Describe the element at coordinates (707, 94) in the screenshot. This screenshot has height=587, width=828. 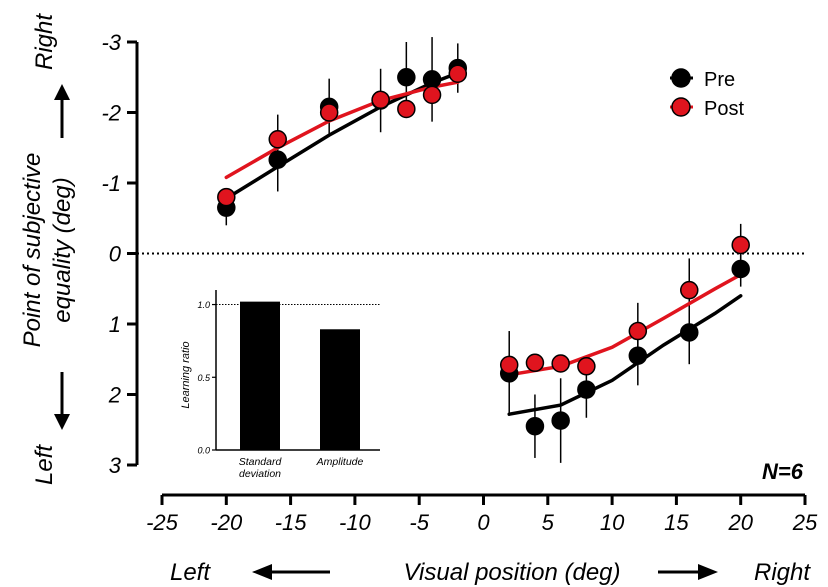
I see `legend: Pre Post` at that location.